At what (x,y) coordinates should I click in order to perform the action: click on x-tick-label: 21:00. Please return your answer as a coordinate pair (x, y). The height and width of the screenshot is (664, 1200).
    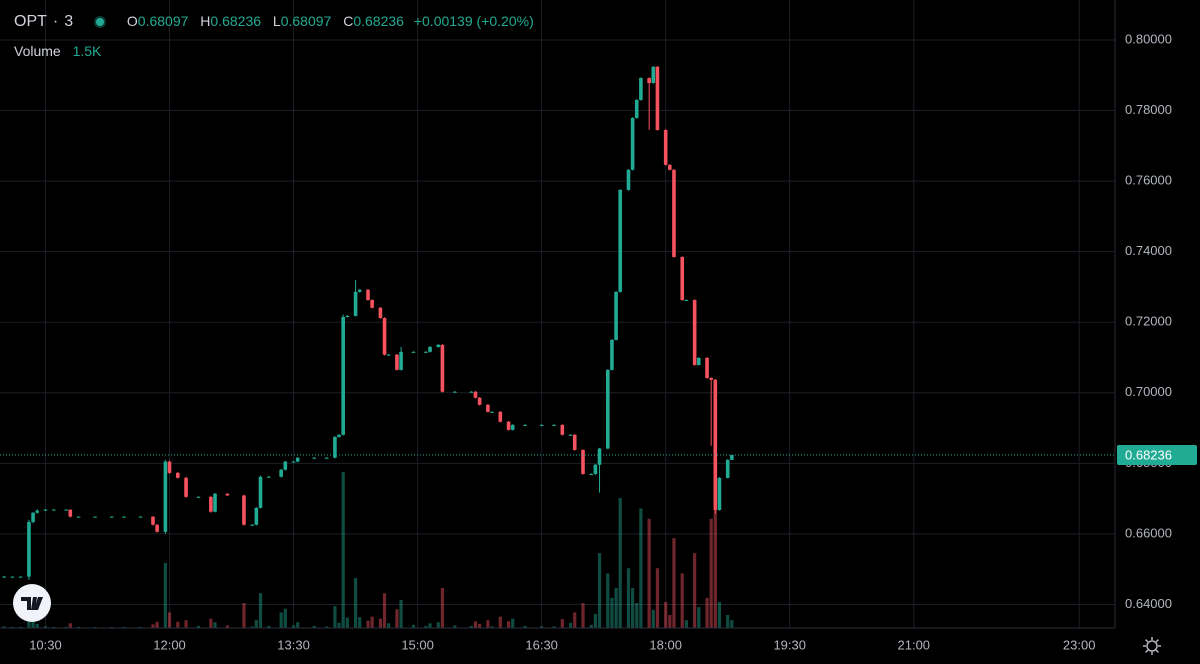
    Looking at the image, I should click on (914, 644).